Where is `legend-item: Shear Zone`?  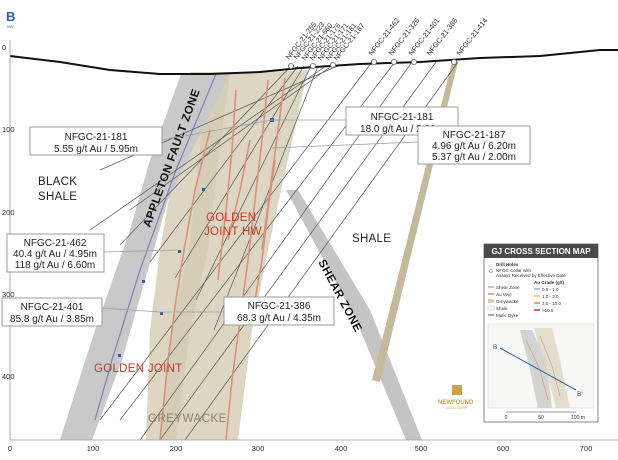
legend-item: Shear Zone is located at coordinates (508, 287).